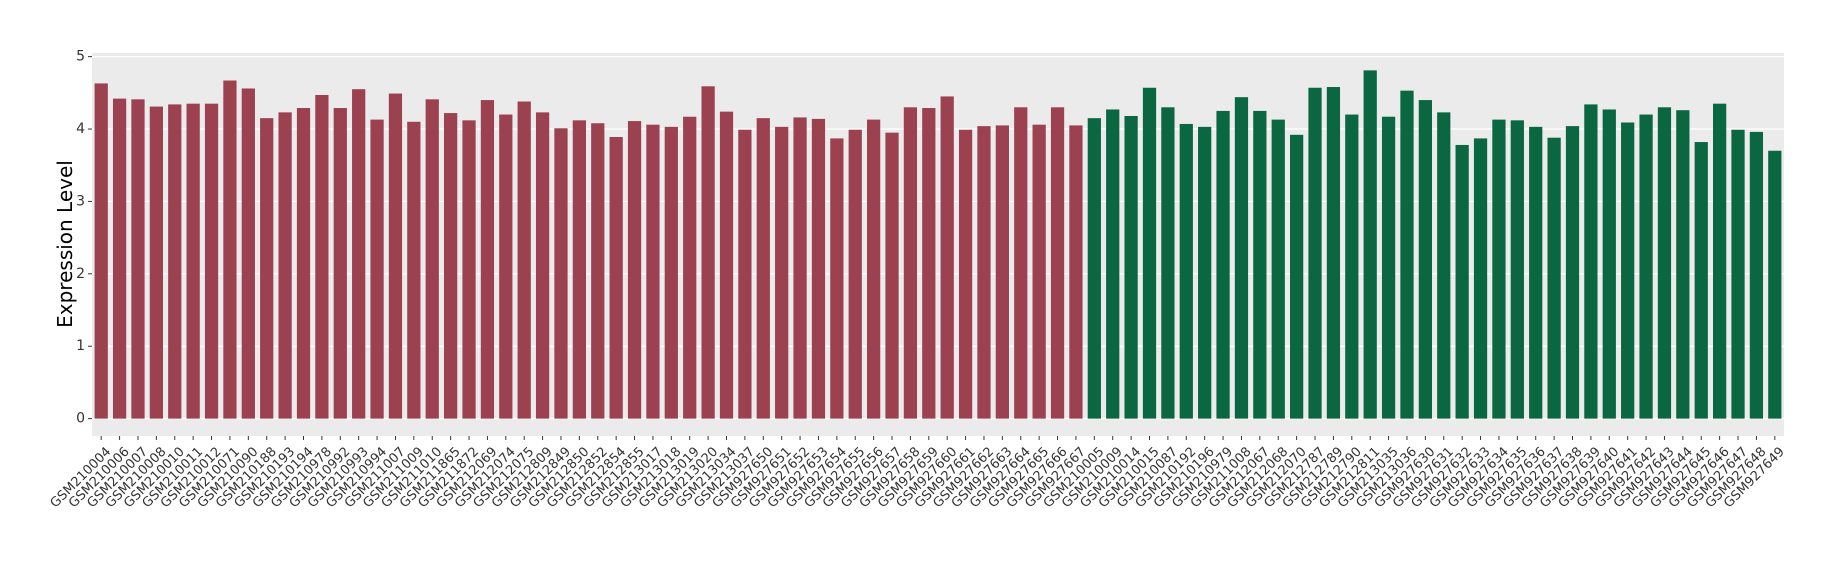 The image size is (1840, 580). I want to click on y-tick-label: 4, so click(80, 129).